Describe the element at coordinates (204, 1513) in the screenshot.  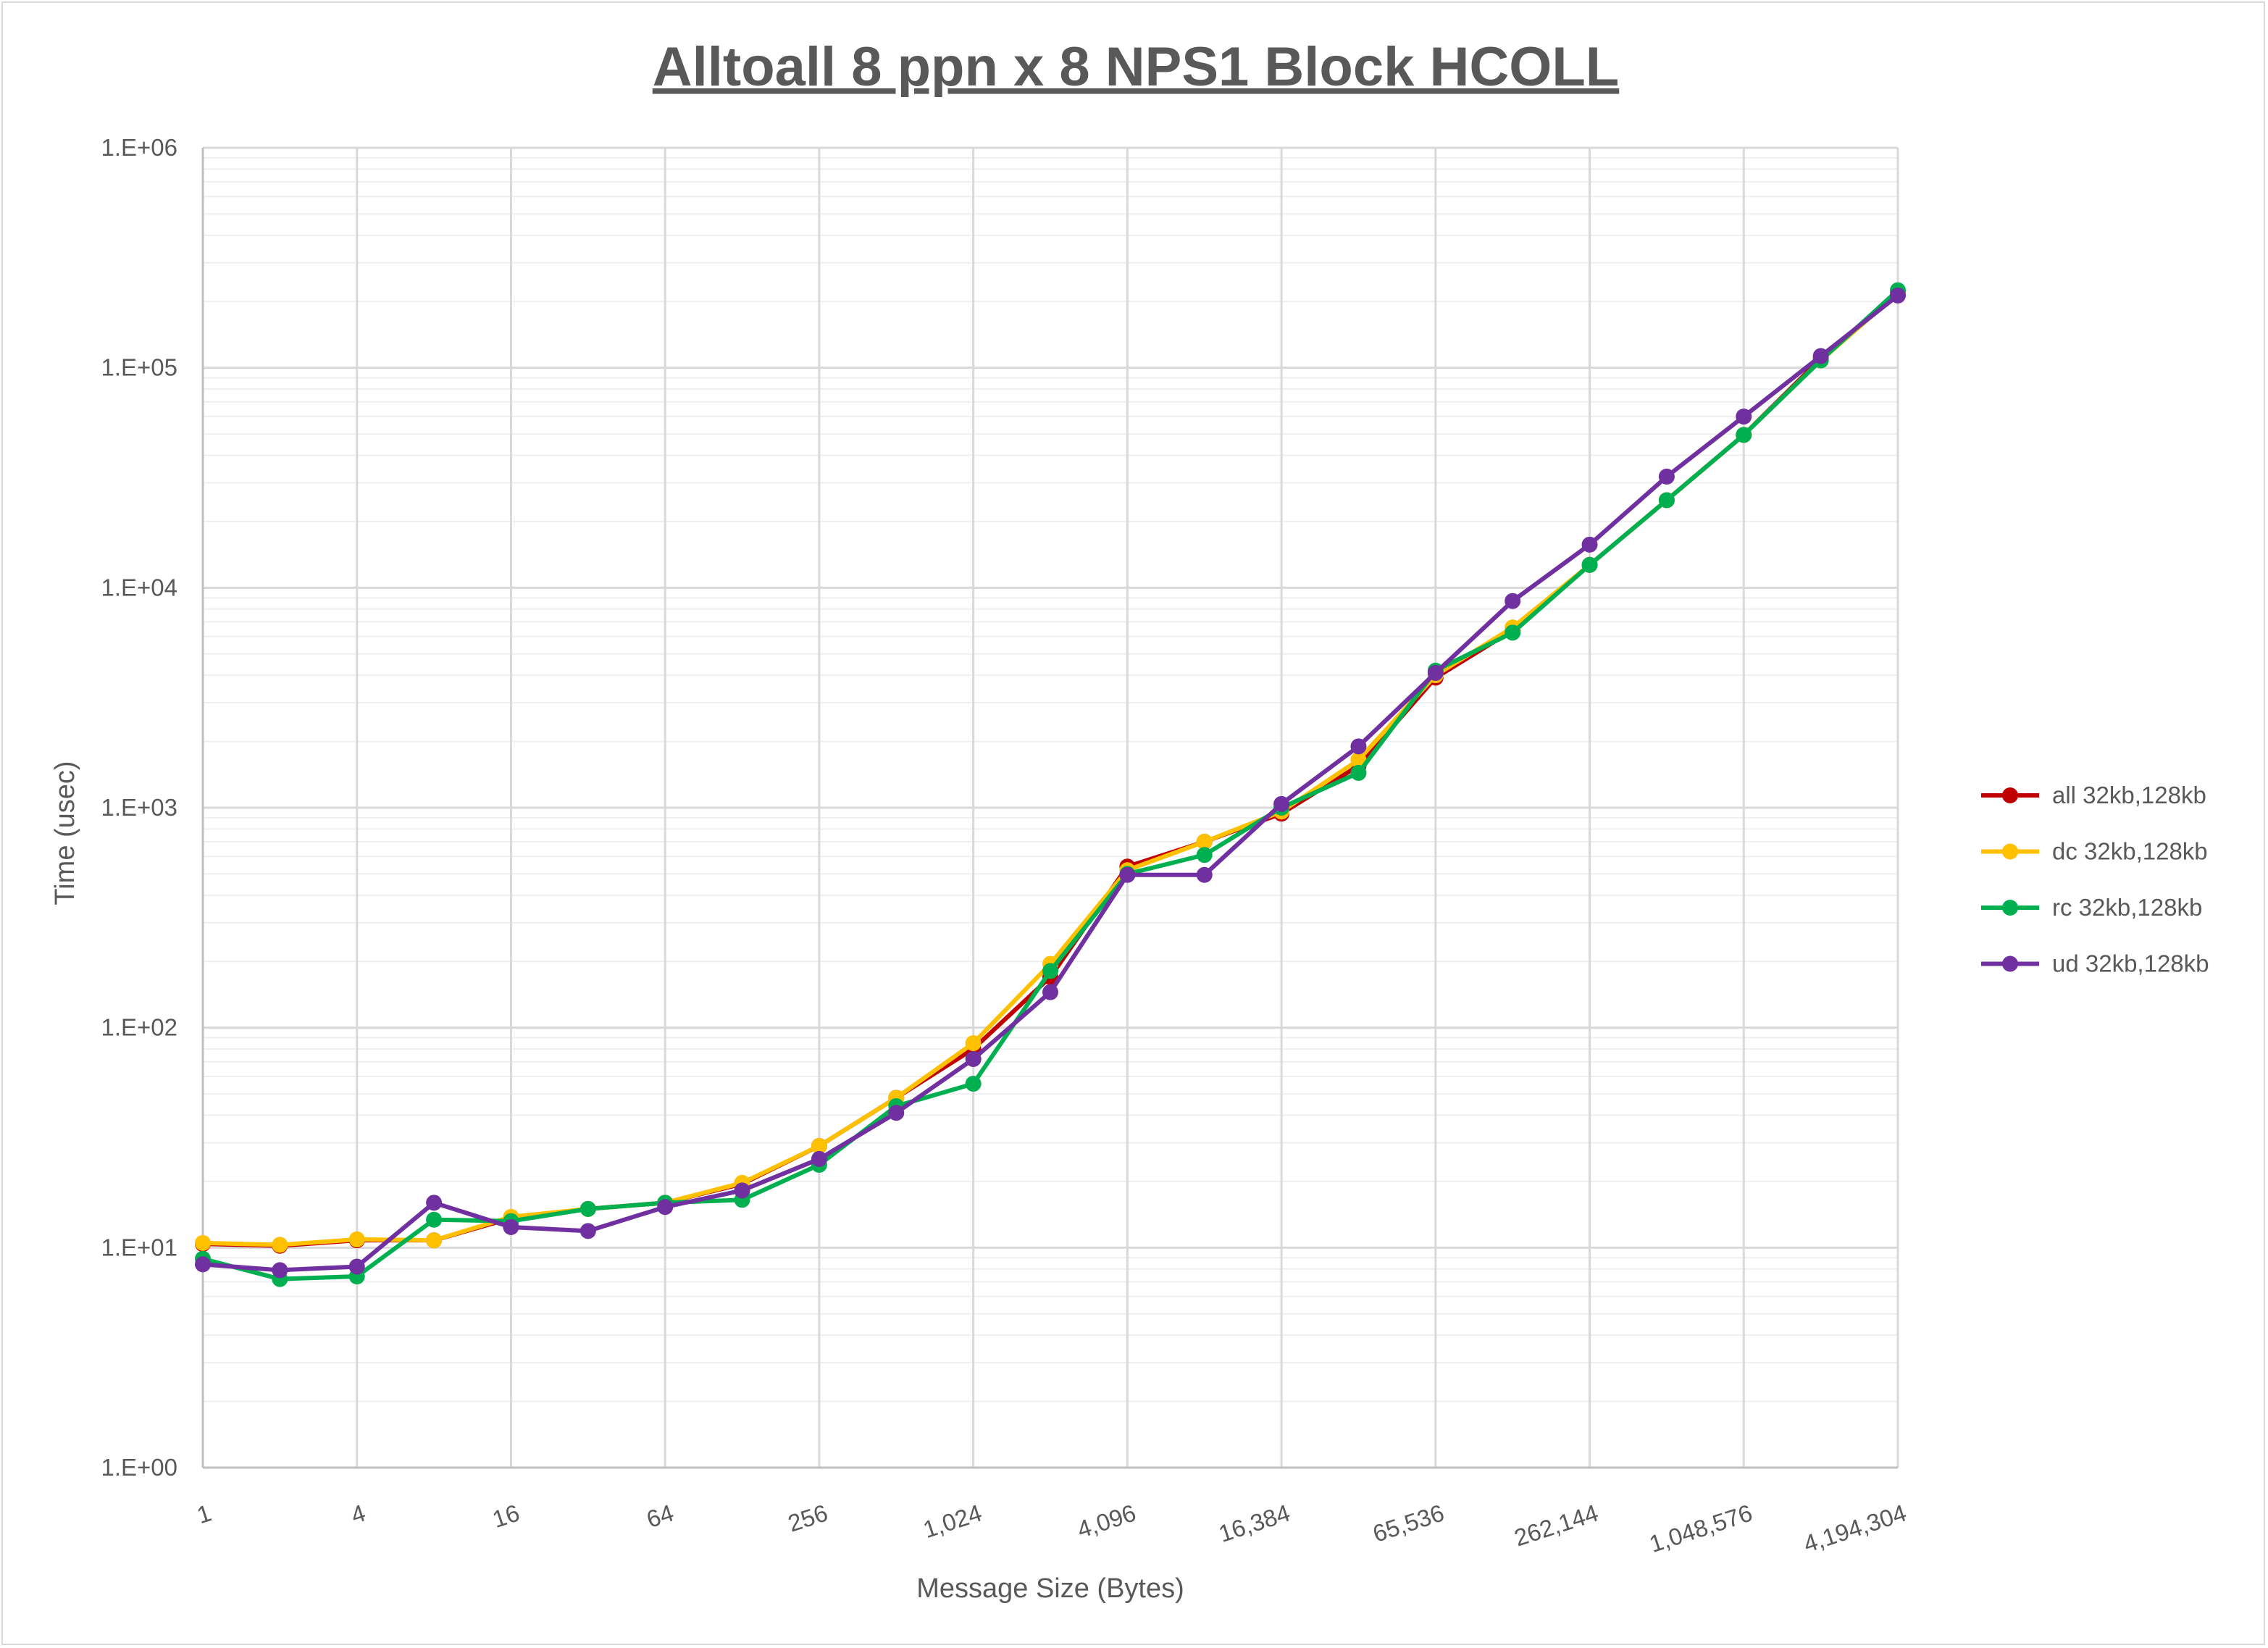
I see `x-tick-label: 1` at that location.